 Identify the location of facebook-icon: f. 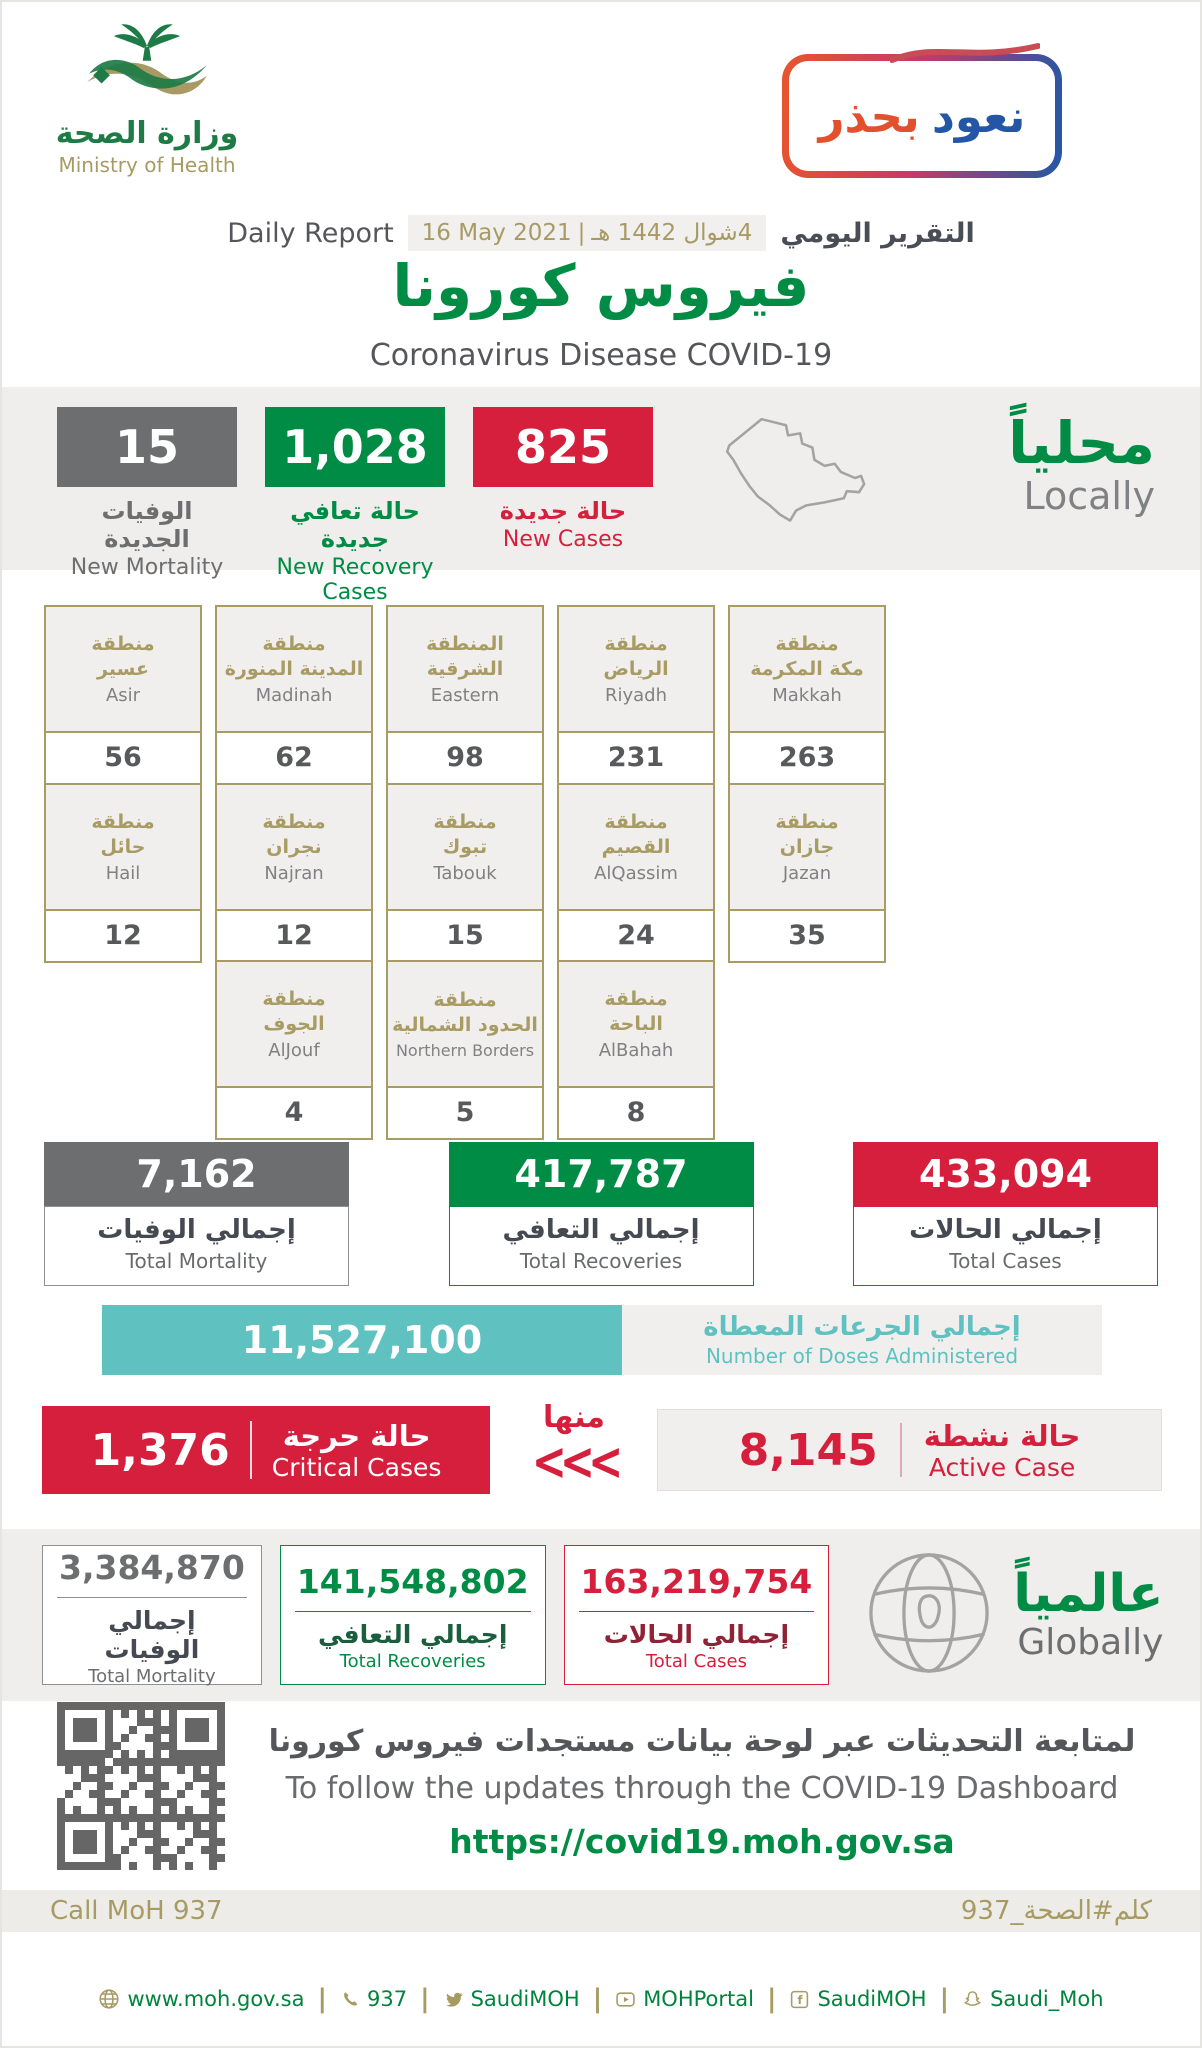
(799, 1999).